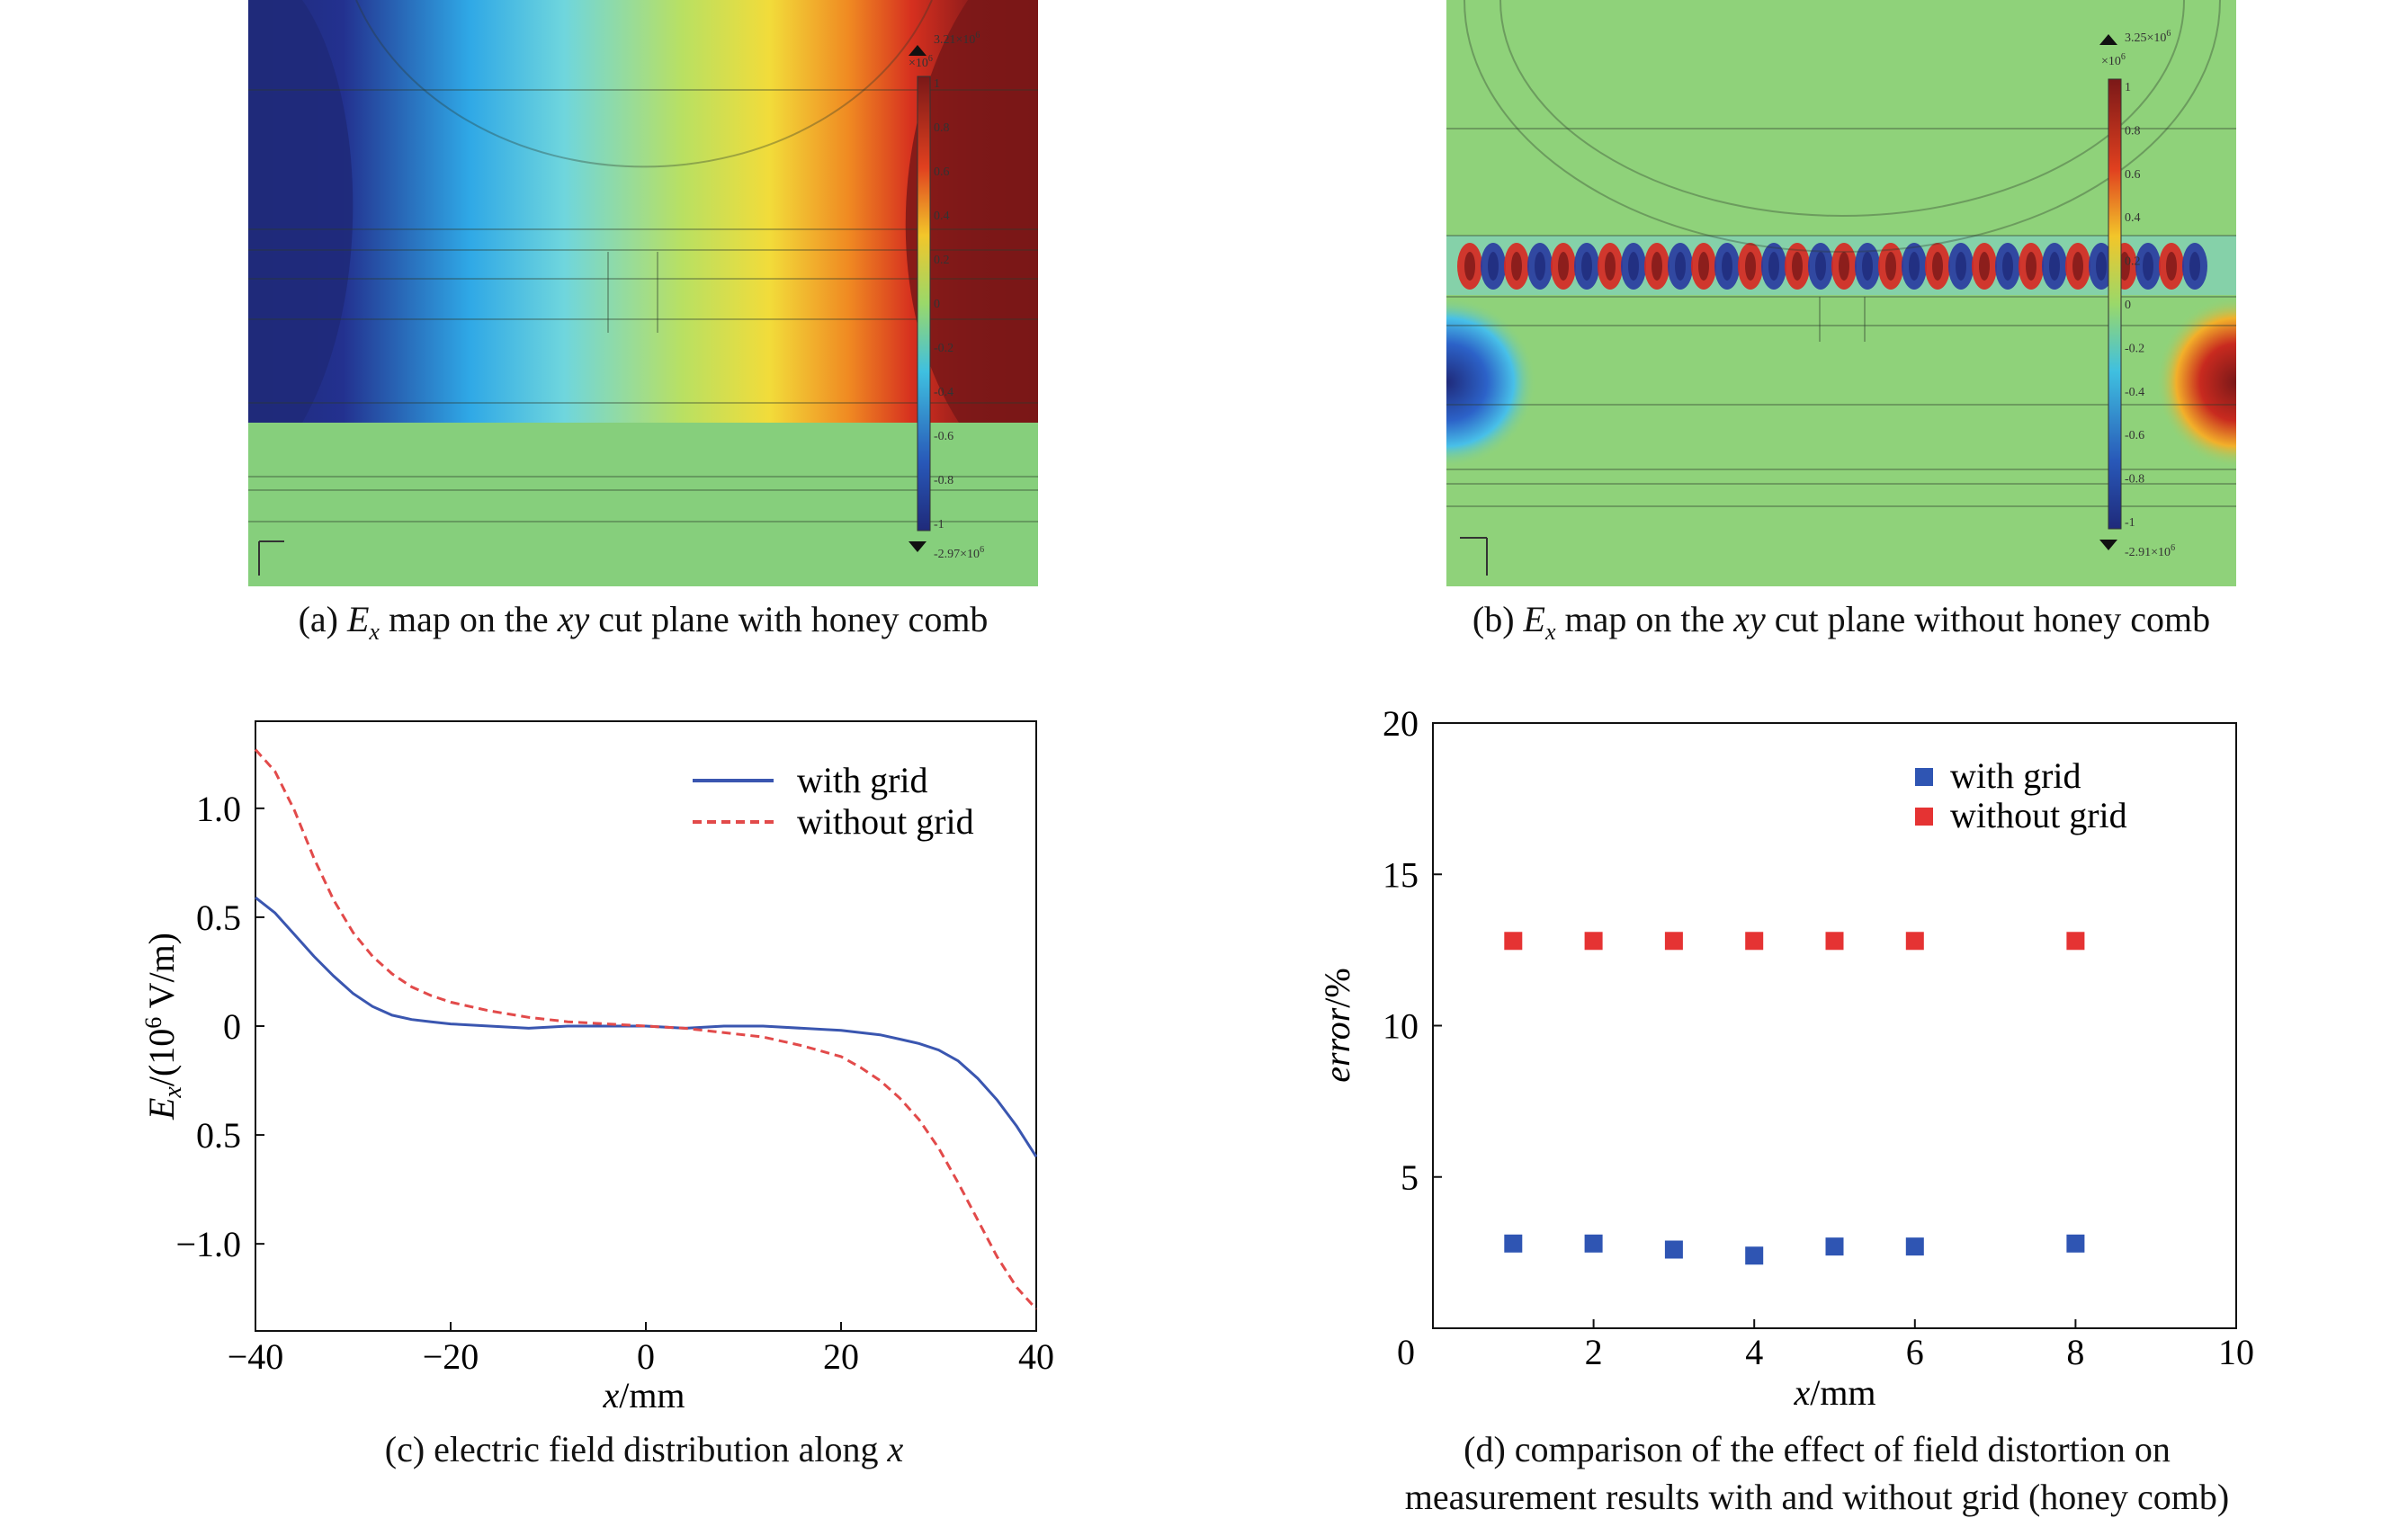  What do you see at coordinates (208, 1244) in the screenshot?
I see `y-tick-label: −1.0` at bounding box center [208, 1244].